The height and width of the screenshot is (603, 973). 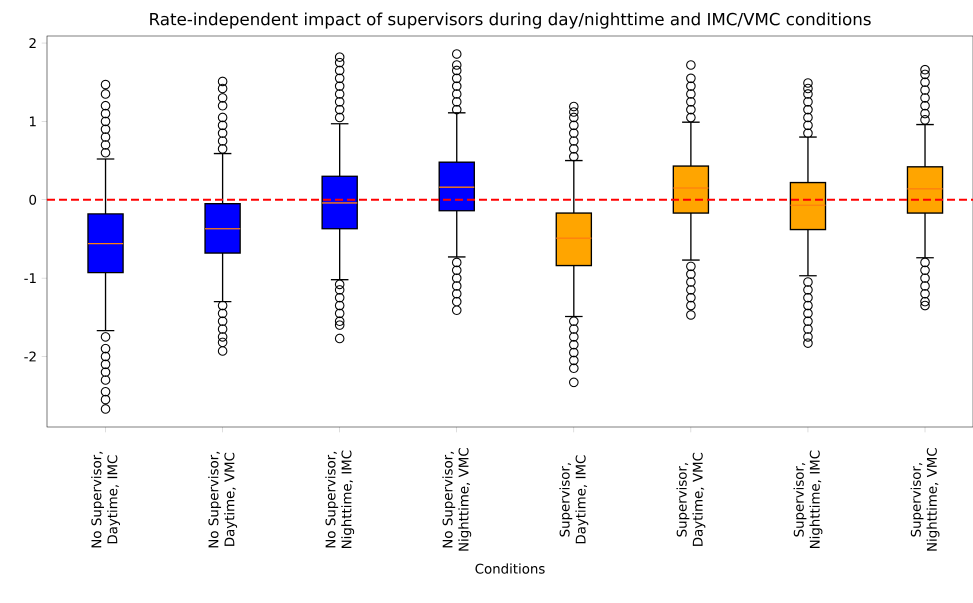 What do you see at coordinates (32, 199) in the screenshot?
I see `y-tick-label: 0` at bounding box center [32, 199].